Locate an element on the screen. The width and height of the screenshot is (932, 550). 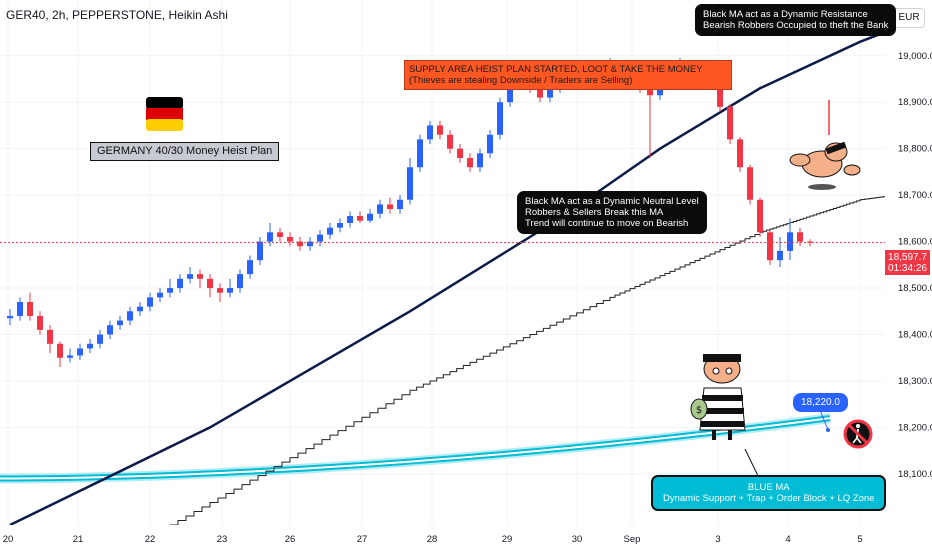
time-tick-label: 29 is located at coordinates (507, 539).